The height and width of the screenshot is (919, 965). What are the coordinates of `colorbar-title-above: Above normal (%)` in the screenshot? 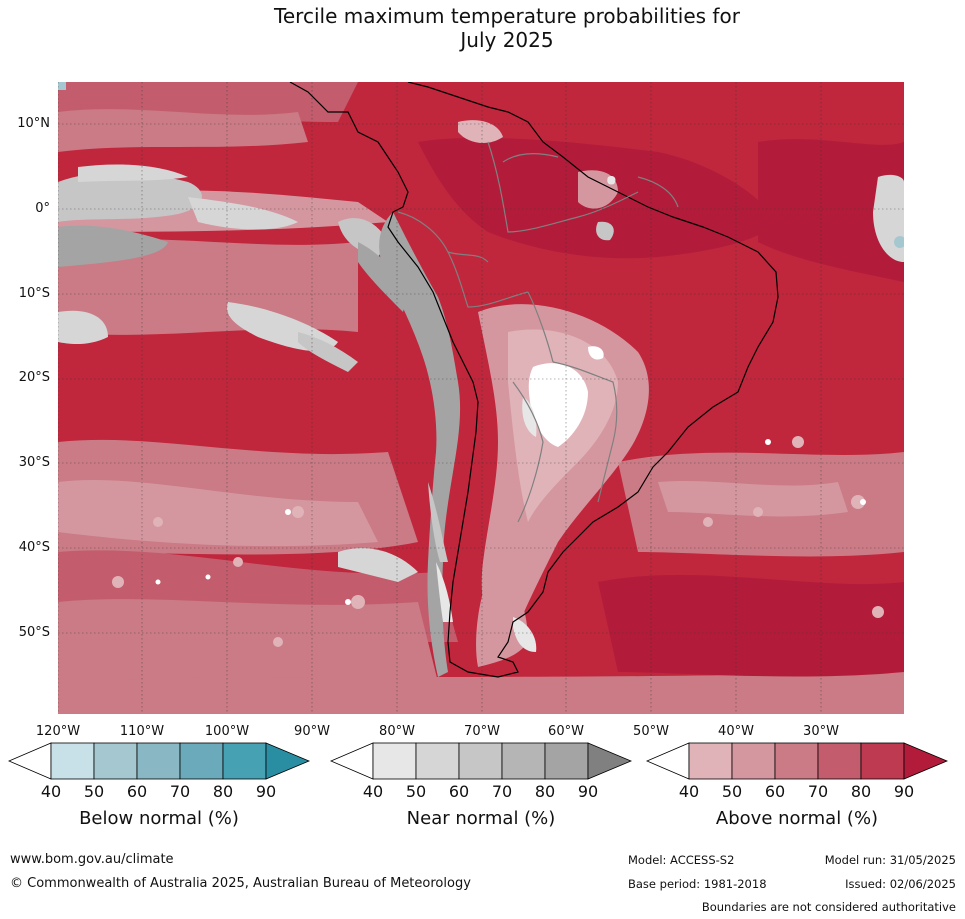 It's located at (797, 818).